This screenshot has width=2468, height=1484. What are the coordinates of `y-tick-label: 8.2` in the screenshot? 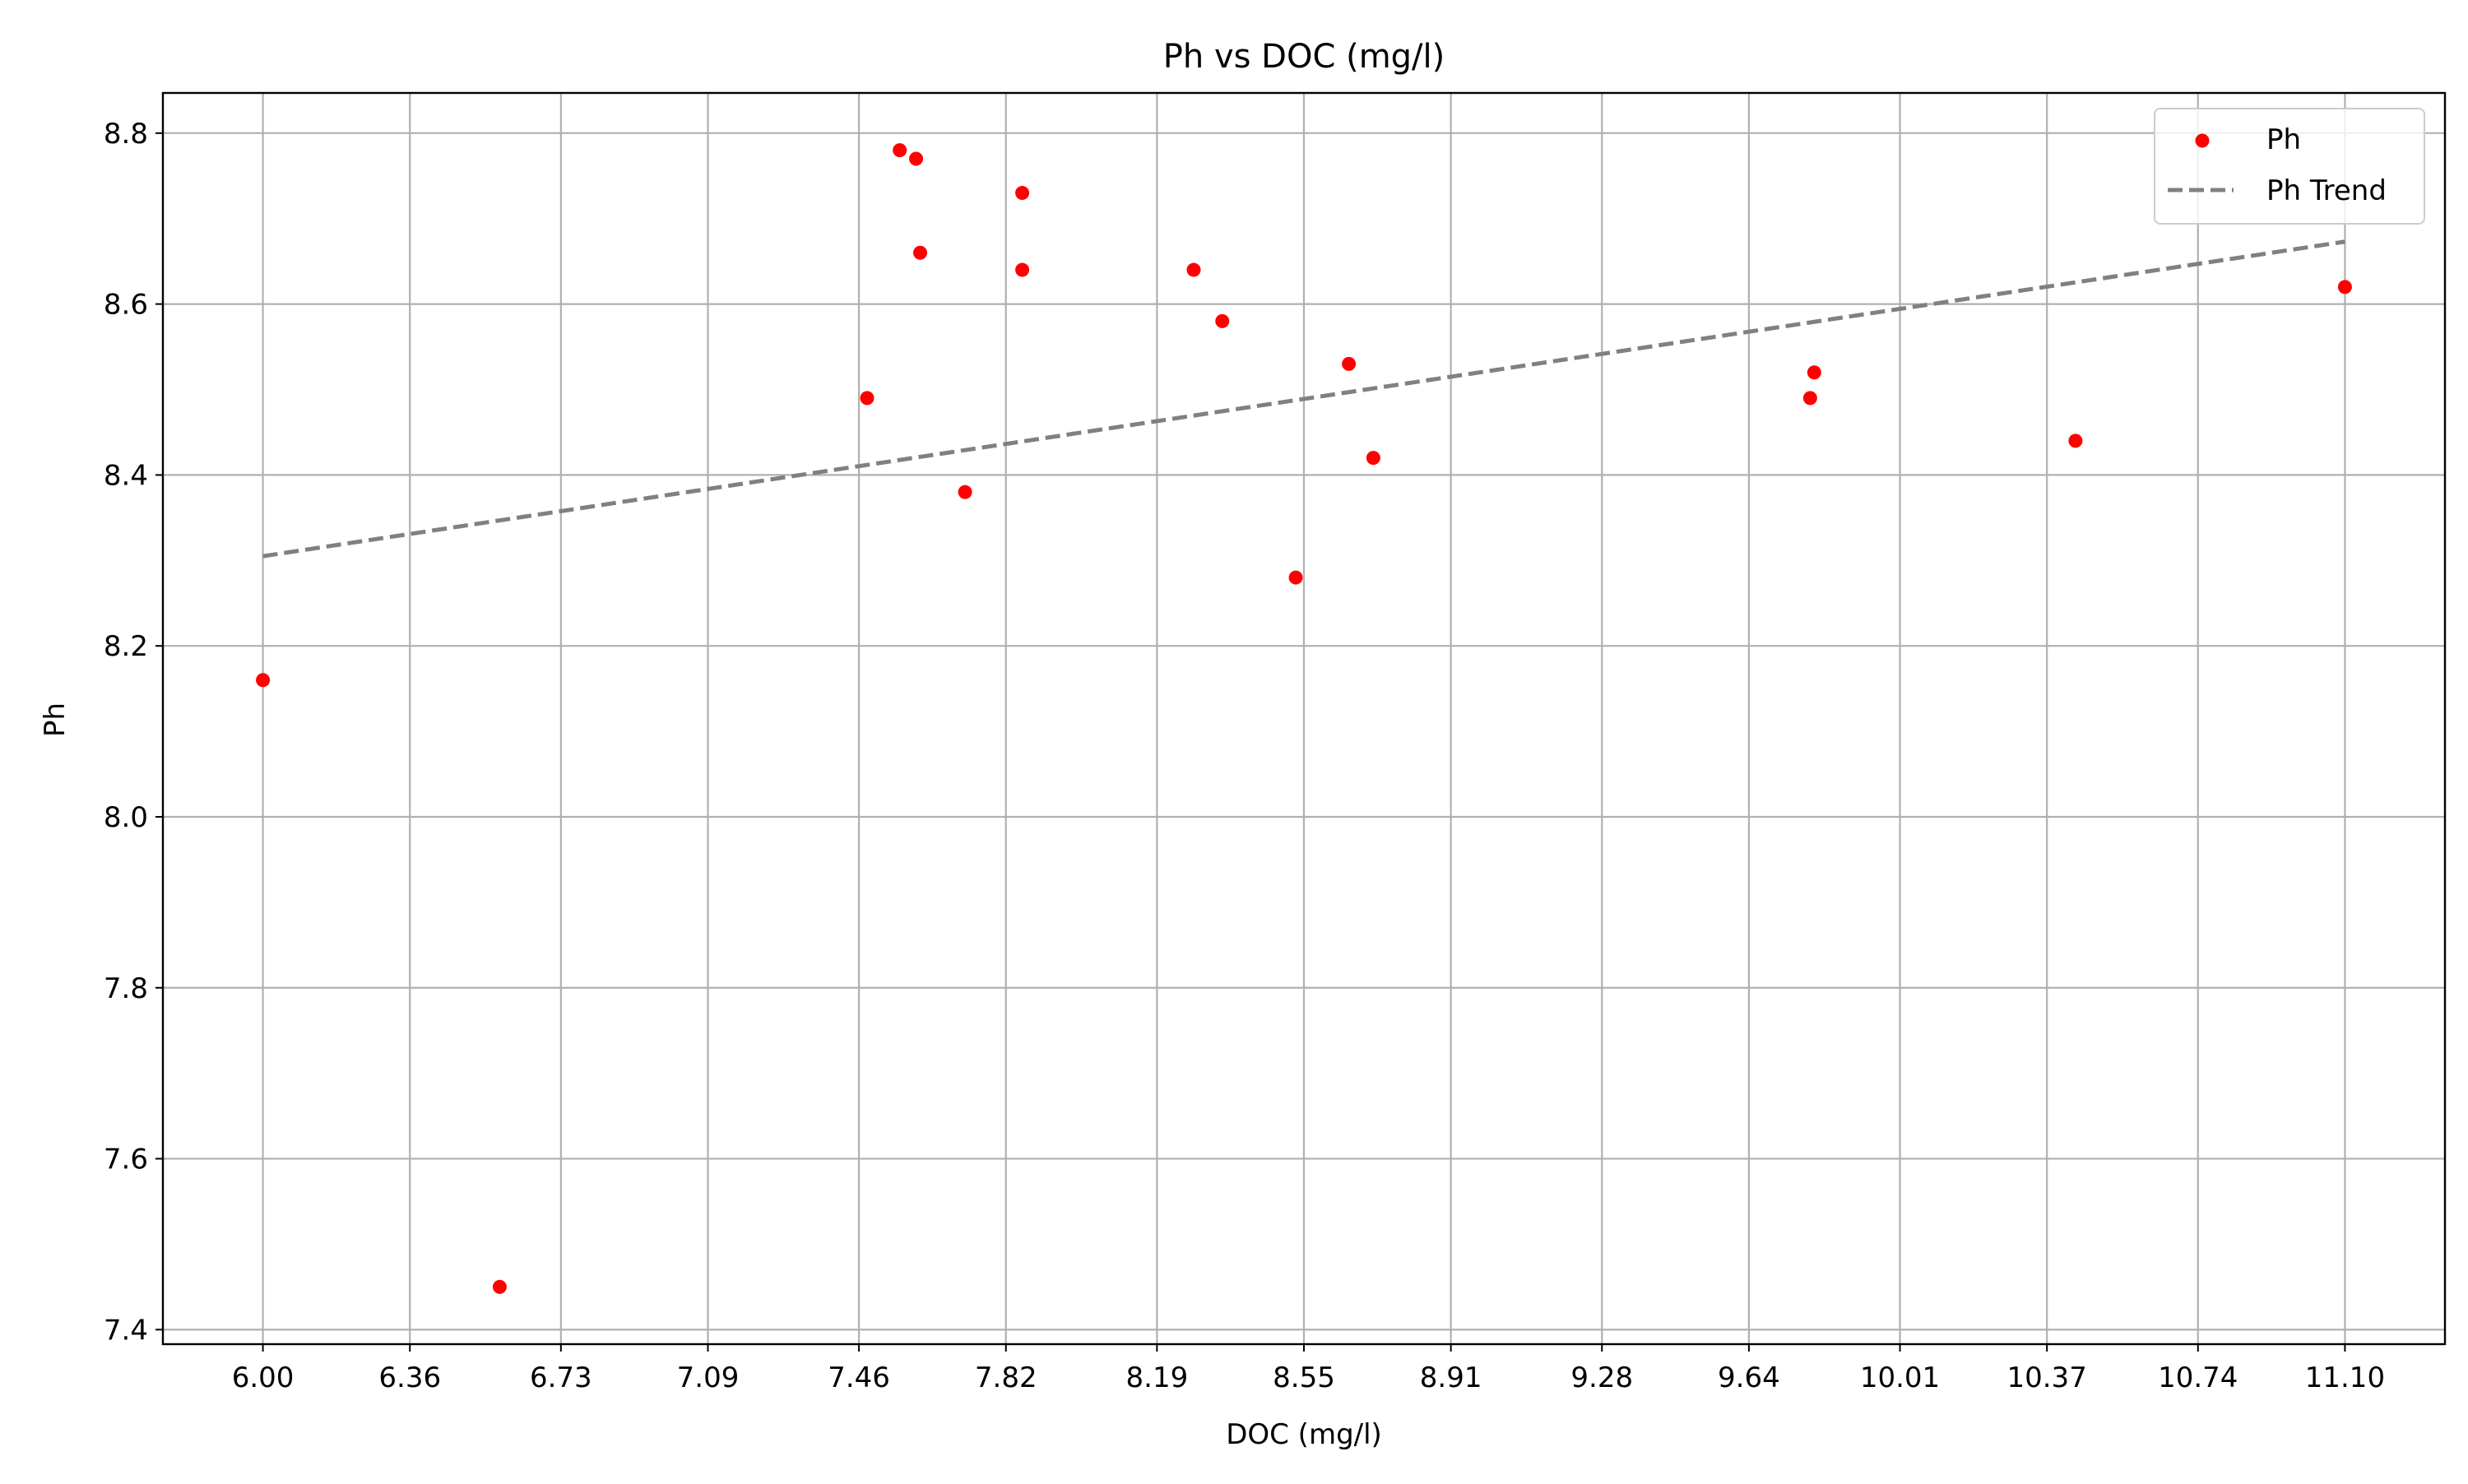 It's located at (126, 646).